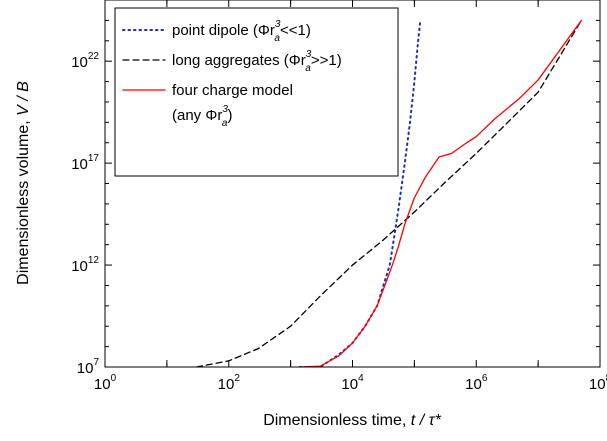 The image size is (607, 441). I want to click on legend-label: long aggregates (Φr3 a>>1), so click(257, 61).